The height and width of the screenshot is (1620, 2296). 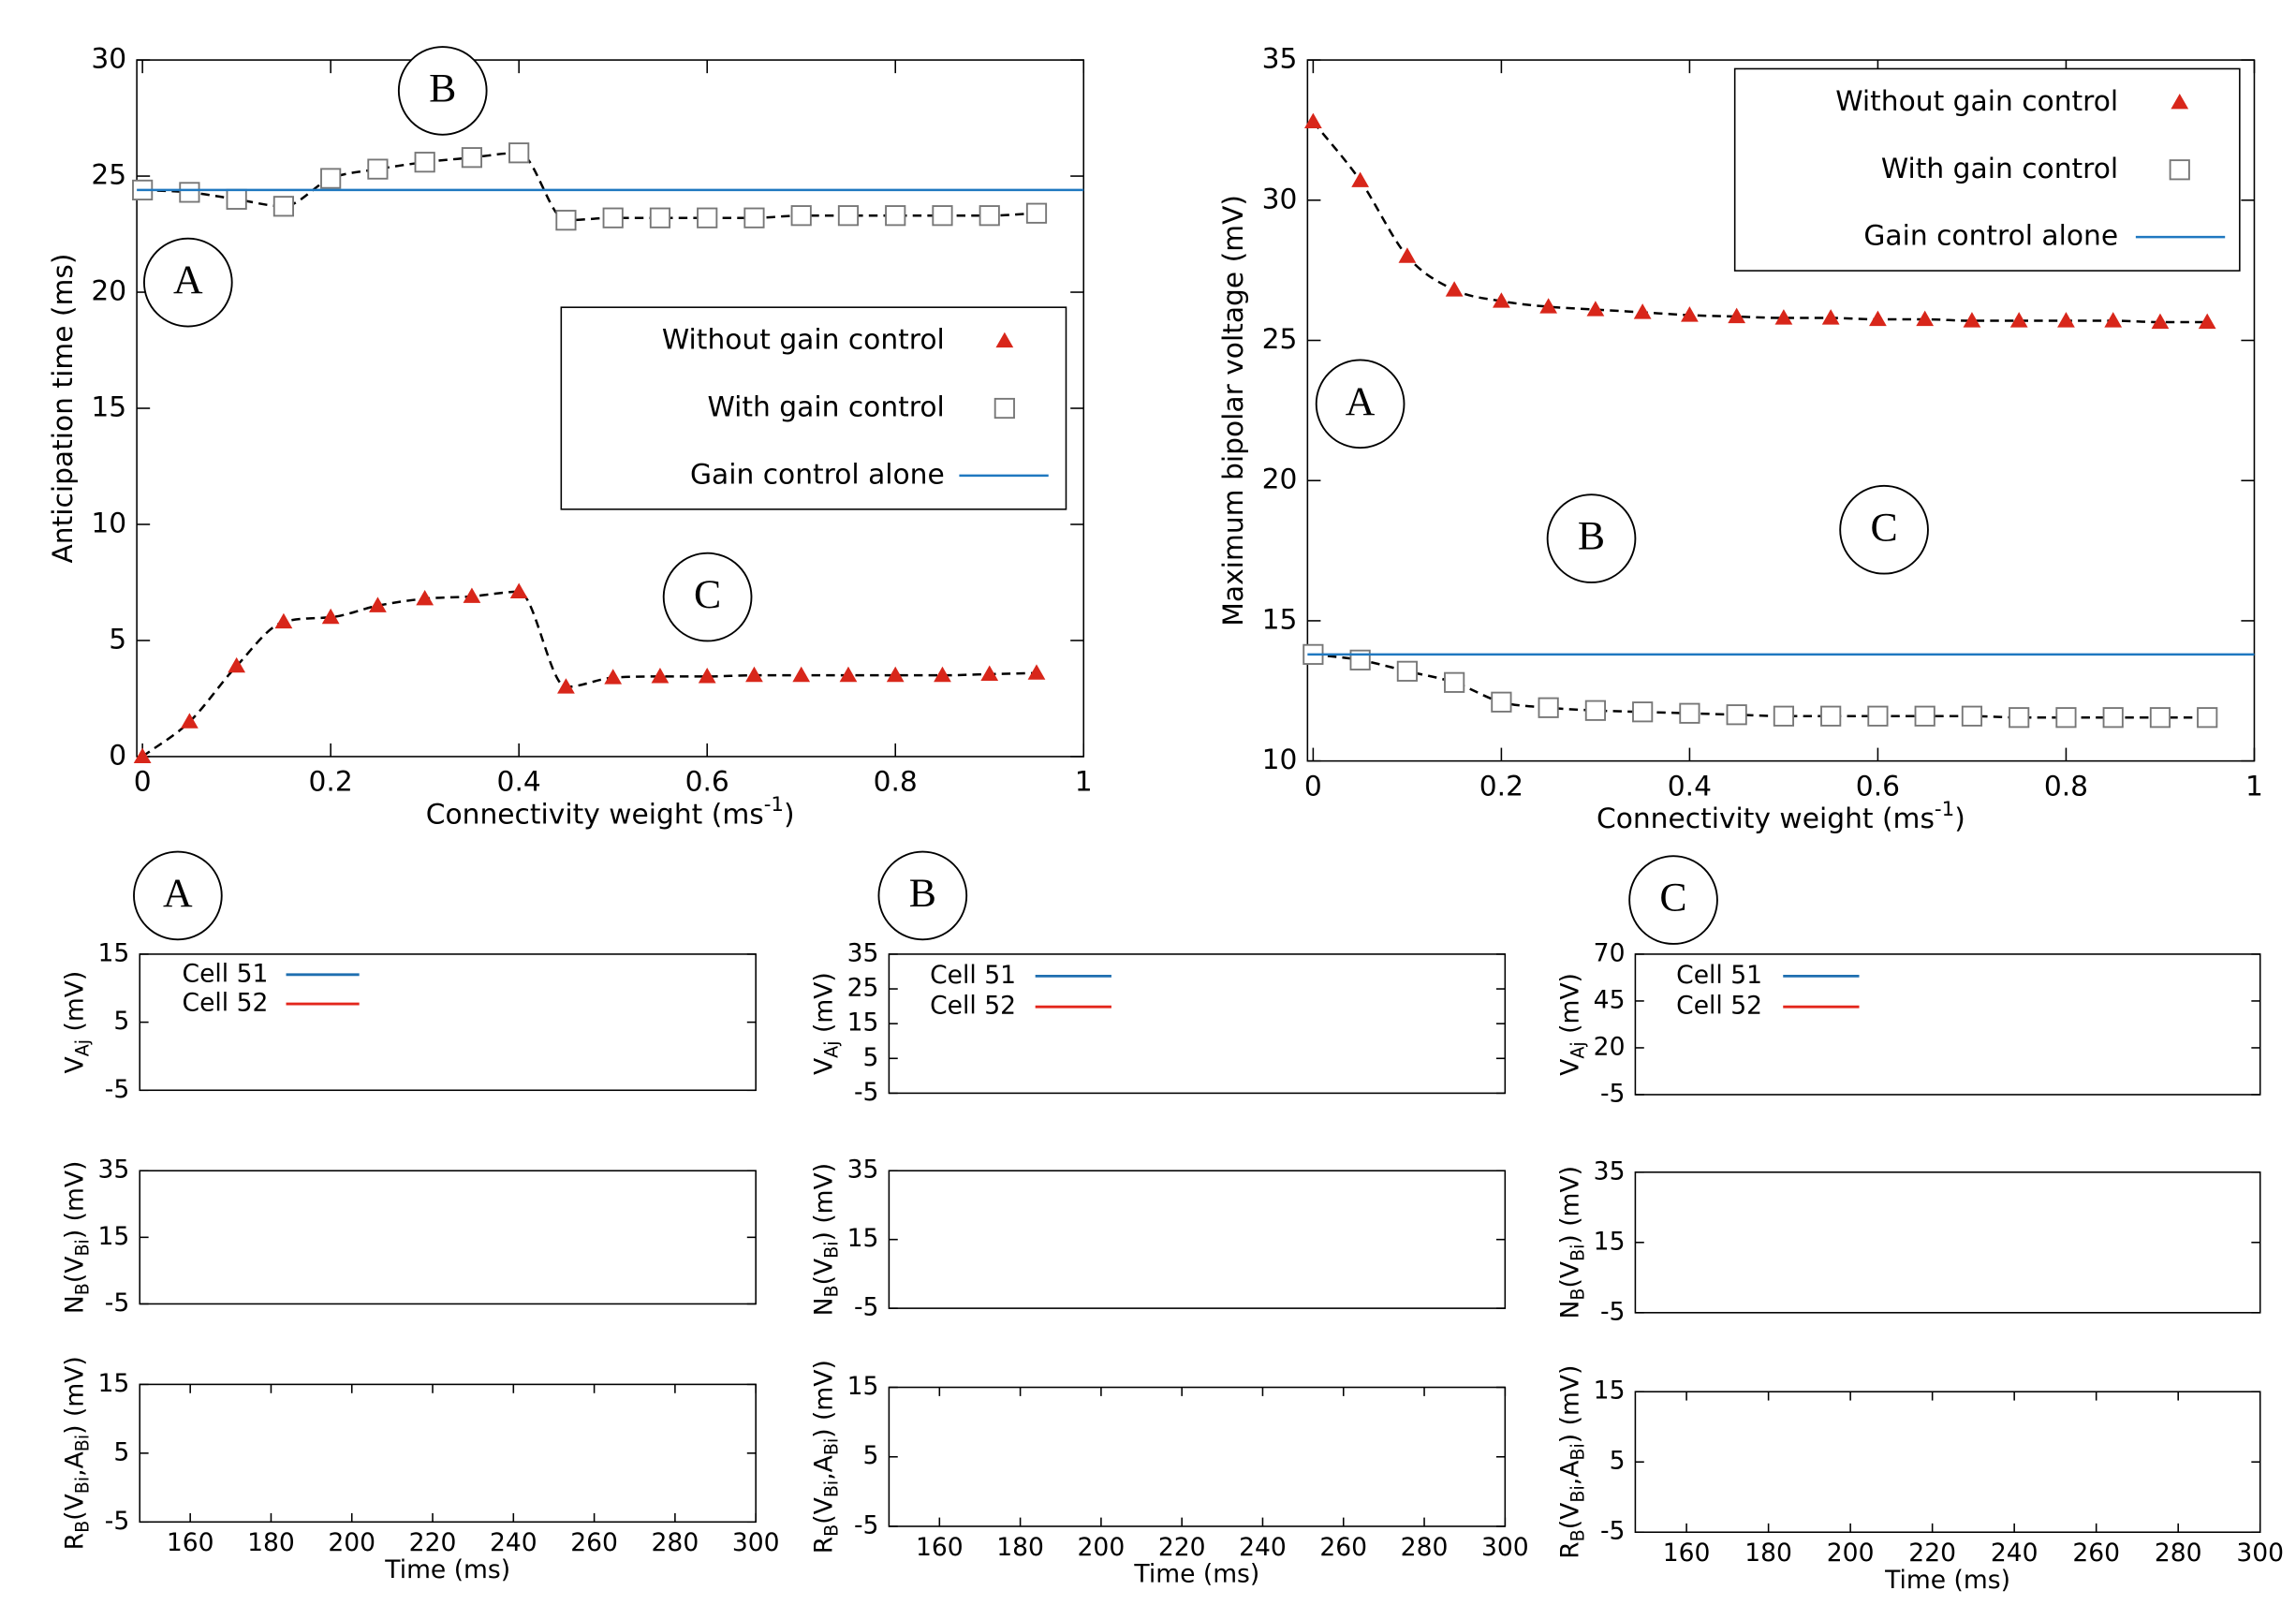 I want to click on label-part: Time (ms), so click(x=447, y=1568).